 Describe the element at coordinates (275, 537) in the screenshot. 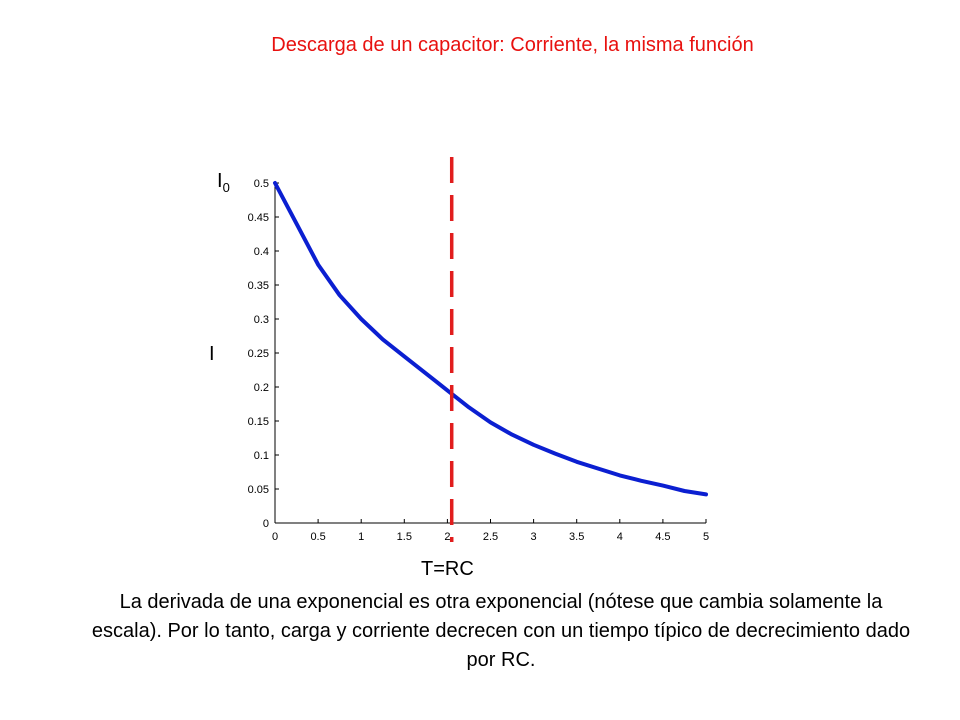

I see `x-tick-label: 0` at that location.